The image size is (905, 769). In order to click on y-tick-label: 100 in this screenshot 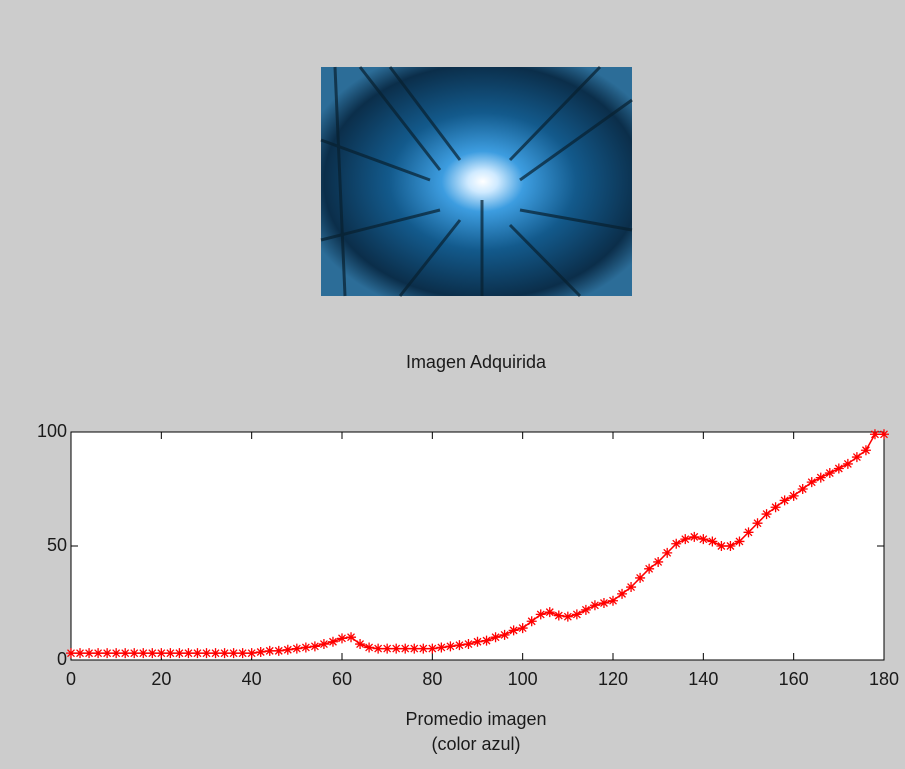, I will do `click(52, 431)`.